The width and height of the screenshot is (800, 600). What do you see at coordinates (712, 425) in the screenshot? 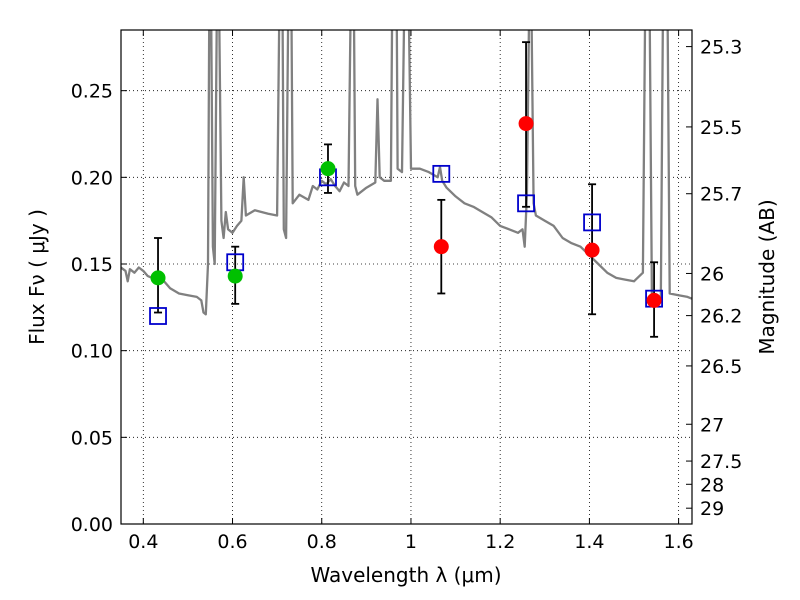
I see `right-tick-label: 27` at bounding box center [712, 425].